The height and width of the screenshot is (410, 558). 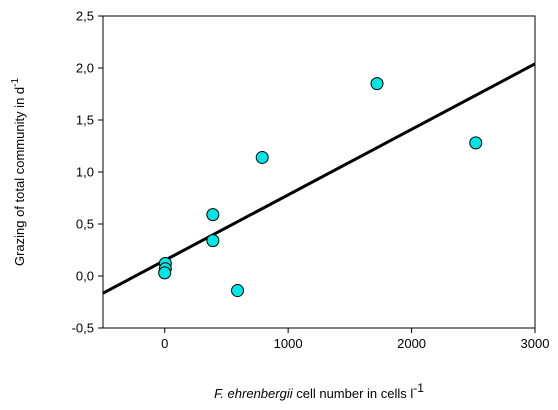 I want to click on y-tick-label: 1,0, so click(x=85, y=172).